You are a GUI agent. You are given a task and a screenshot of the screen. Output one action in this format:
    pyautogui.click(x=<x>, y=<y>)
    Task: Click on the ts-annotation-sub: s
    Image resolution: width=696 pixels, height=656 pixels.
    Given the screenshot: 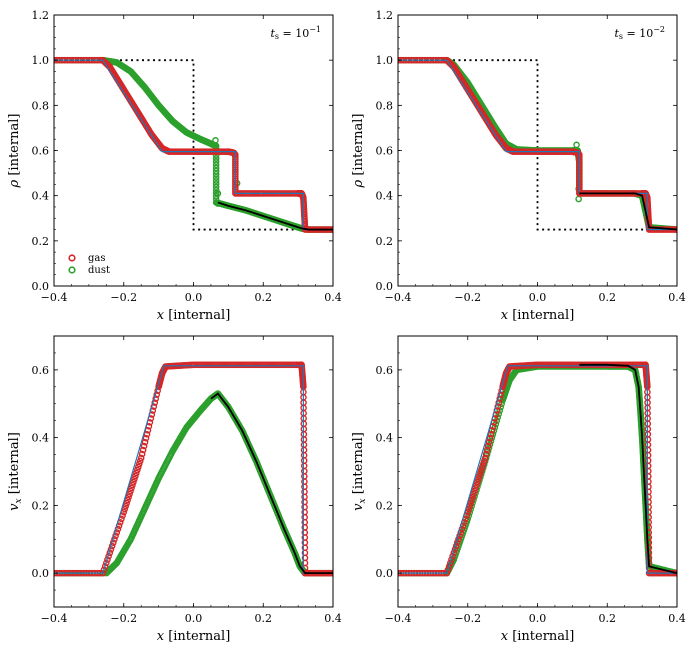 What is the action you would take?
    pyautogui.click(x=621, y=36)
    